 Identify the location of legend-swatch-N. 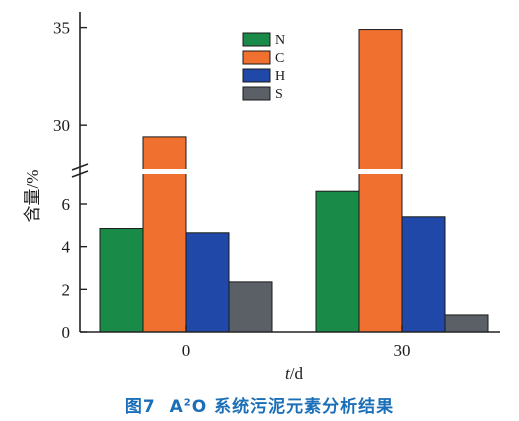
(256, 39).